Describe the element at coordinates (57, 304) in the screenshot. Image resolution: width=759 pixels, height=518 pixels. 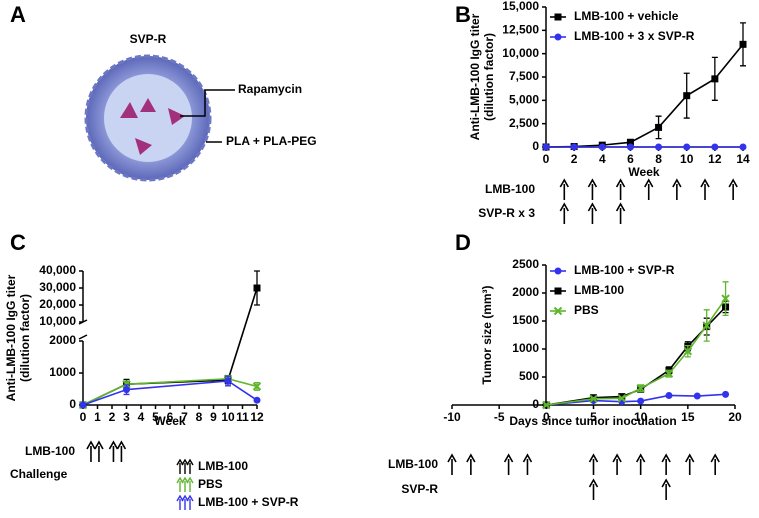
I see `y-tick-label: 20,000` at that location.